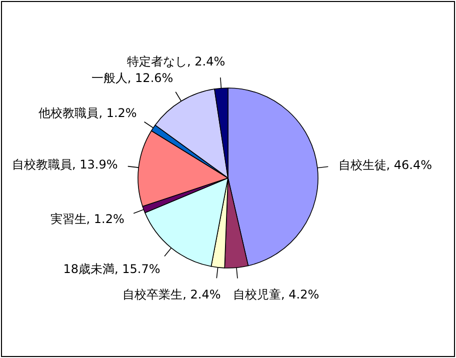 This screenshot has width=456, height=358. Describe the element at coordinates (176, 61) in the screenshot. I see `slice-label: 特定者なし, 2.4%` at that location.